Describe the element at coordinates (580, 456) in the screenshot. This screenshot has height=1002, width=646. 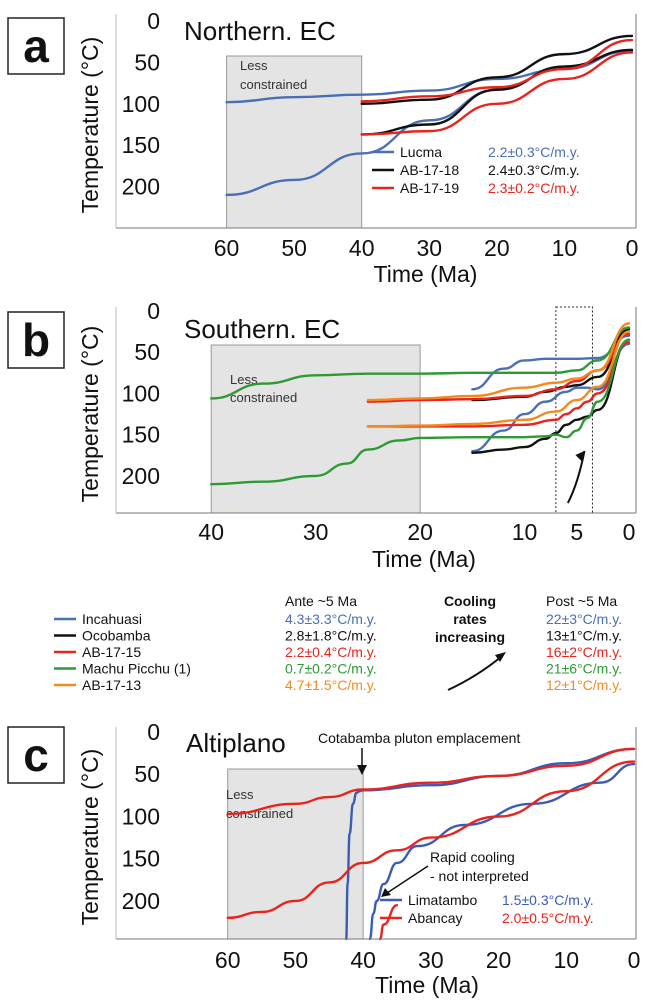
I see `trend-arrow-head` at that location.